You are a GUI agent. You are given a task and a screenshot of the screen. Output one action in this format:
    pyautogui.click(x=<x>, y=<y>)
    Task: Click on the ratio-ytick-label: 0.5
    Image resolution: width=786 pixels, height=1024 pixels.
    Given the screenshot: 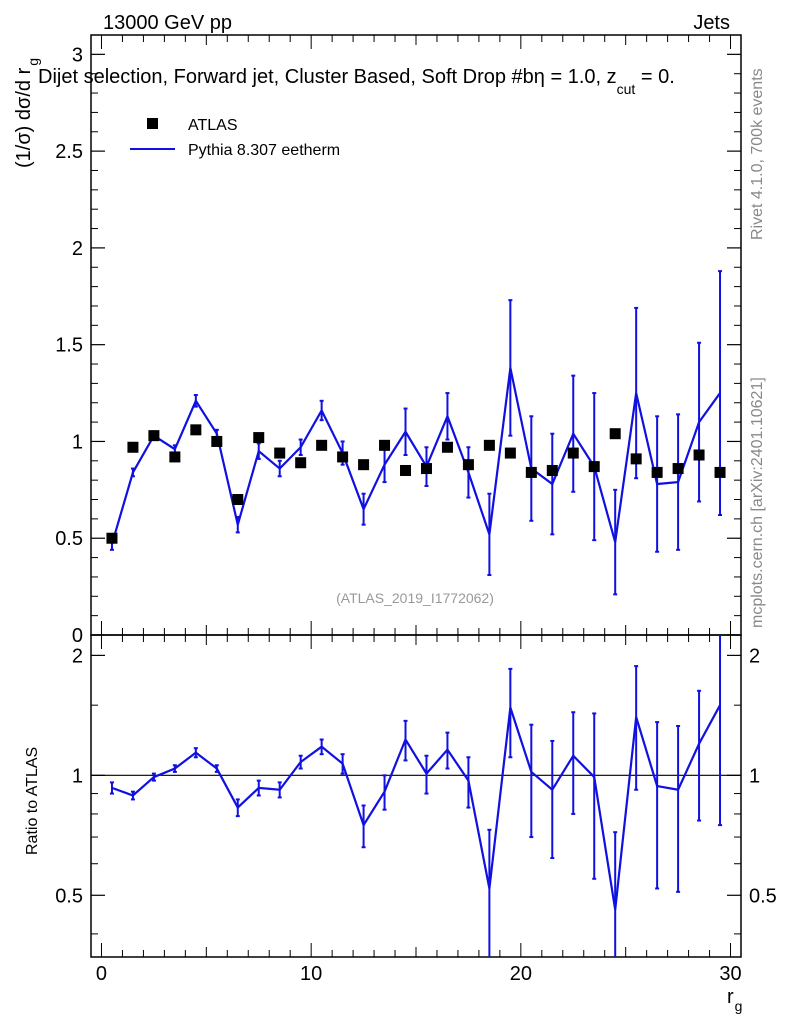 What is the action you would take?
    pyautogui.click(x=69, y=896)
    